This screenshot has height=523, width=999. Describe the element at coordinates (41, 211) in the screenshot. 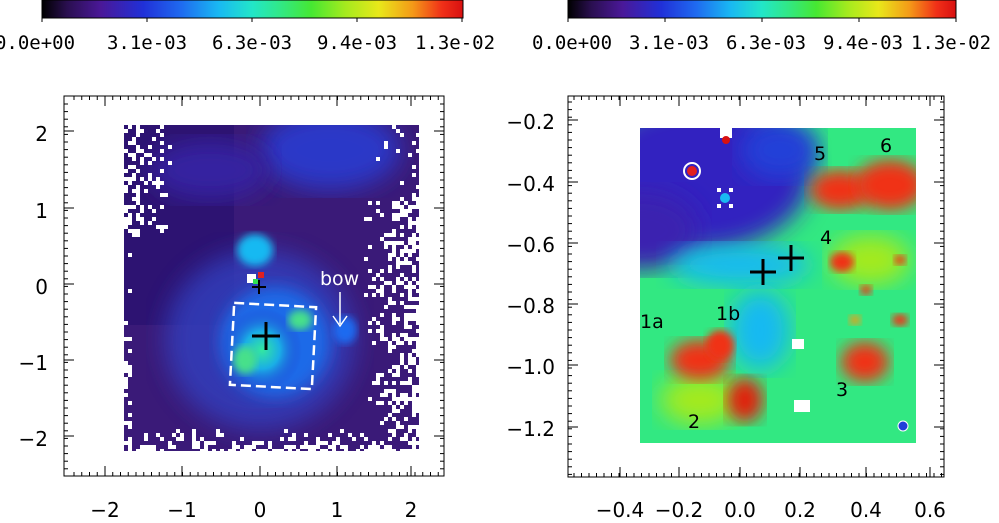

I see `left-ytick-1: 1` at that location.